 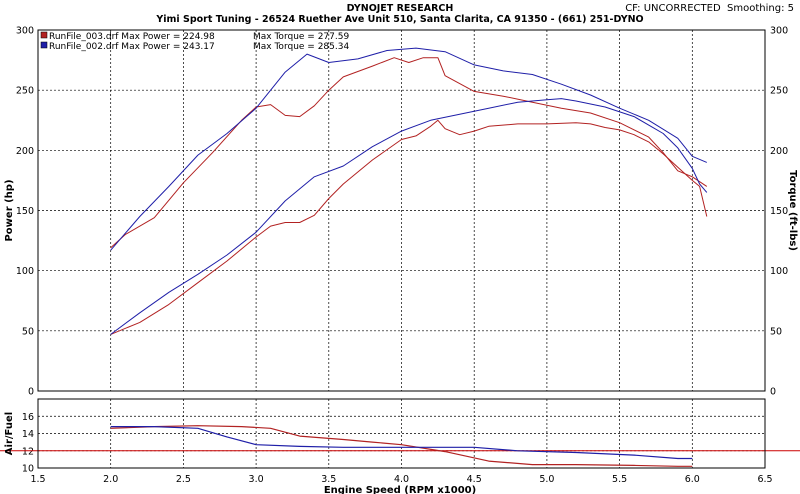 What do you see at coordinates (546, 479) in the screenshot?
I see `x-tick-label: 5.0` at bounding box center [546, 479].